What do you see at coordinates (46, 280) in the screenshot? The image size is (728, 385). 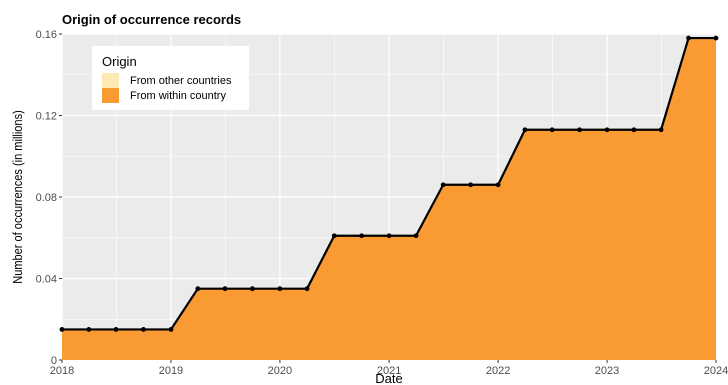 I see `y-tick-label: 0.04` at bounding box center [46, 280].